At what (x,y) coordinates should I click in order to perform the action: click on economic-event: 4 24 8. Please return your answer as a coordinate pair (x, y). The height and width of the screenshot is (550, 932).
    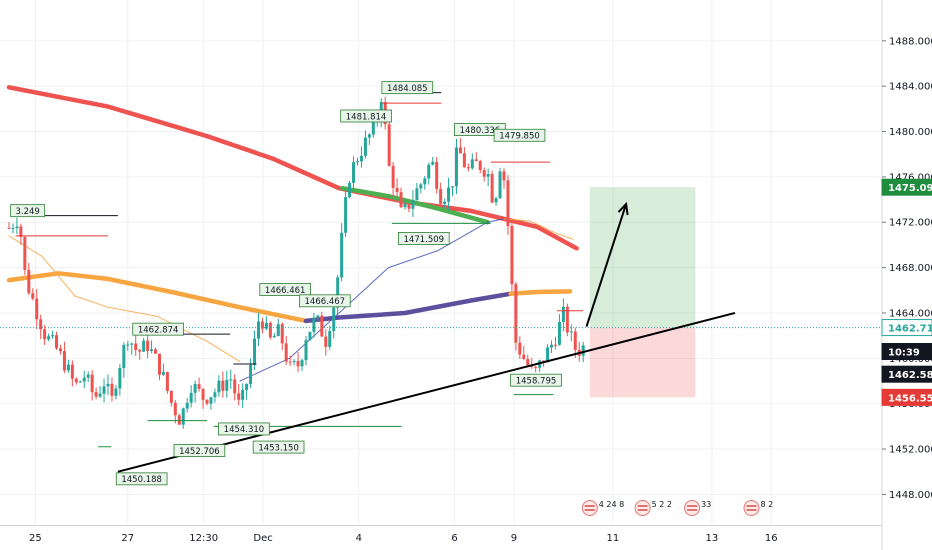
    Looking at the image, I should click on (602, 508).